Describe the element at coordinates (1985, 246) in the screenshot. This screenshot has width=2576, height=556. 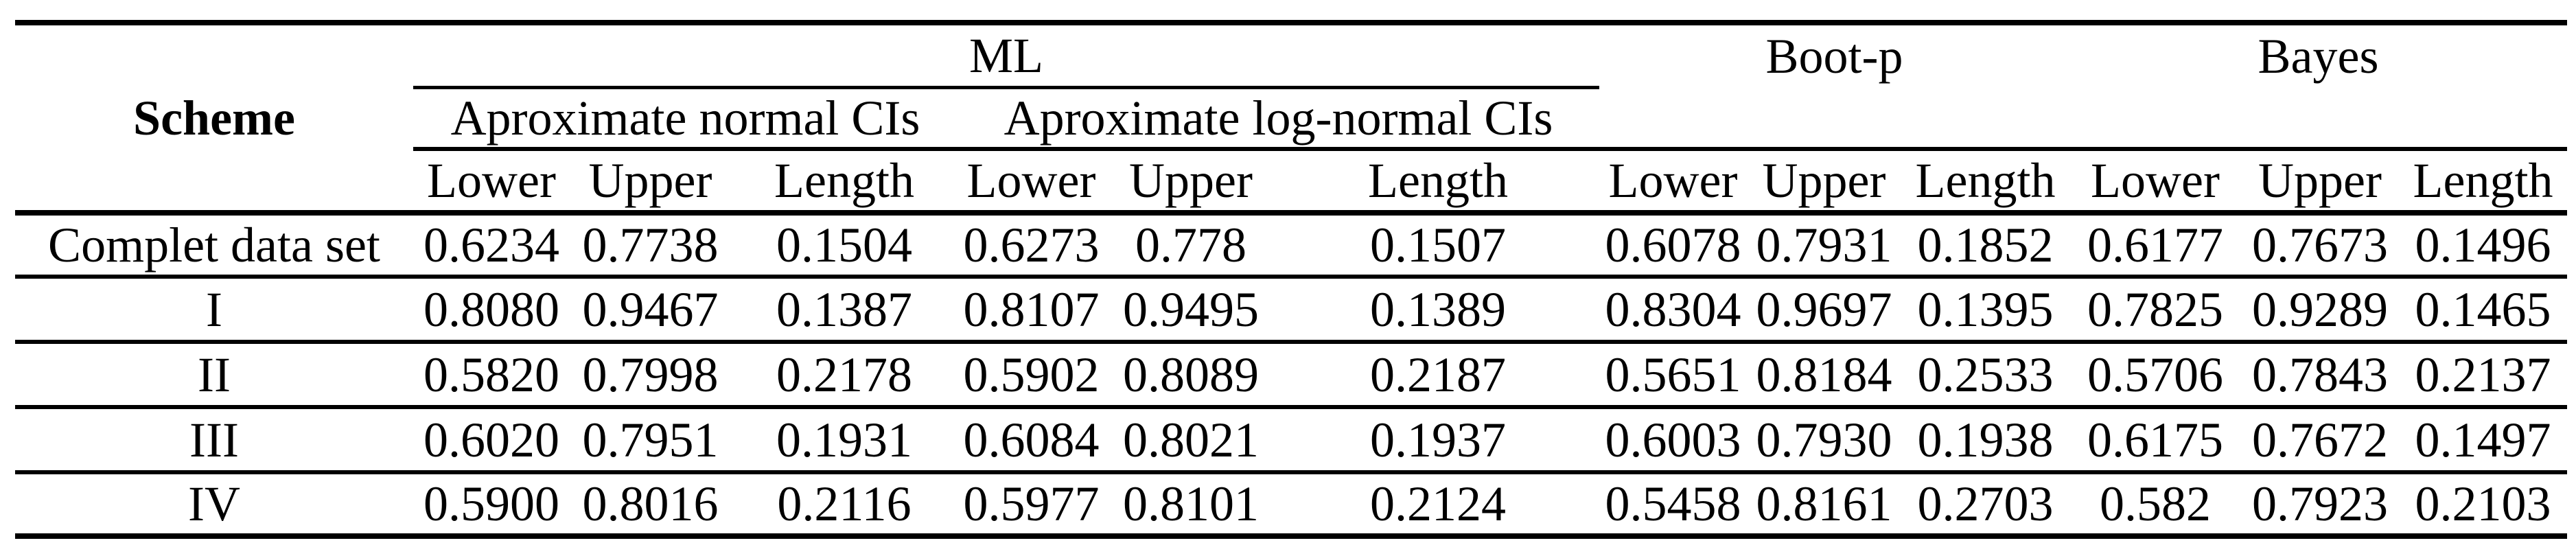
I see `table-cell: 0.1852` at that location.